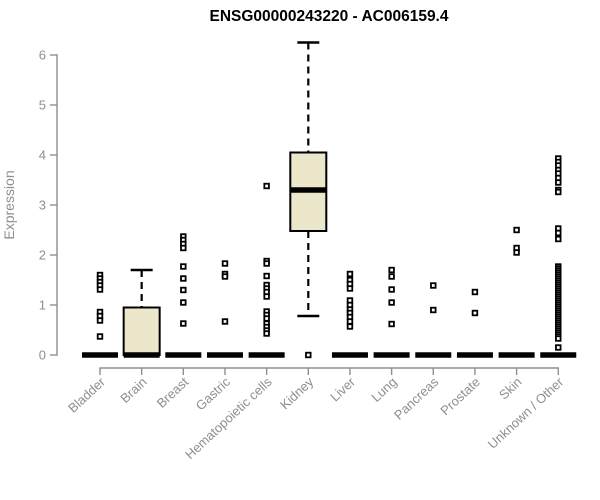 This screenshot has width=600, height=500. Describe the element at coordinates (391, 312) in the screenshot. I see `box-group-lung` at that location.